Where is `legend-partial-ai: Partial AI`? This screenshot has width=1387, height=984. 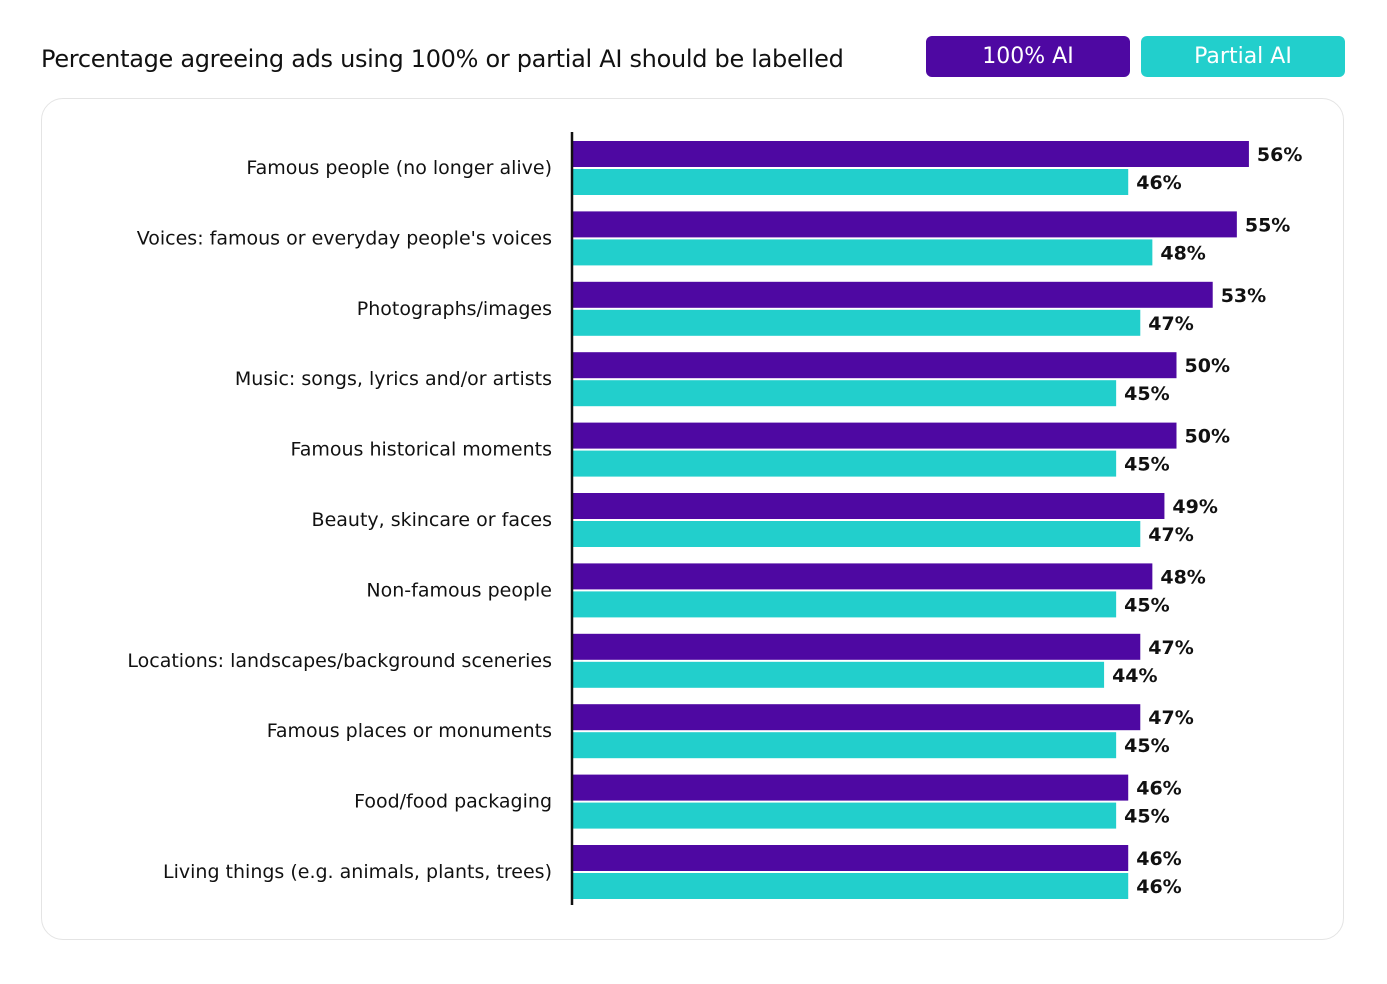
legend-partial-ai: Partial AI is located at coordinates (1243, 56).